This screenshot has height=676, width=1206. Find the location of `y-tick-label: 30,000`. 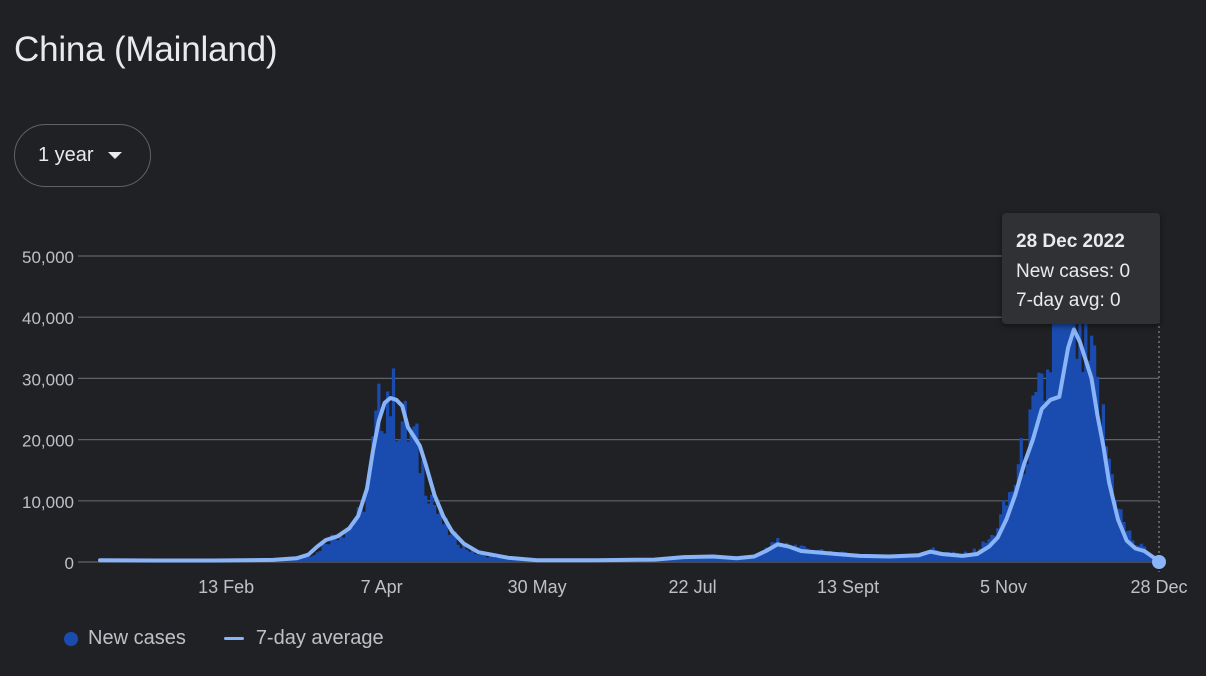

y-tick-label: 30,000 is located at coordinates (48, 379).